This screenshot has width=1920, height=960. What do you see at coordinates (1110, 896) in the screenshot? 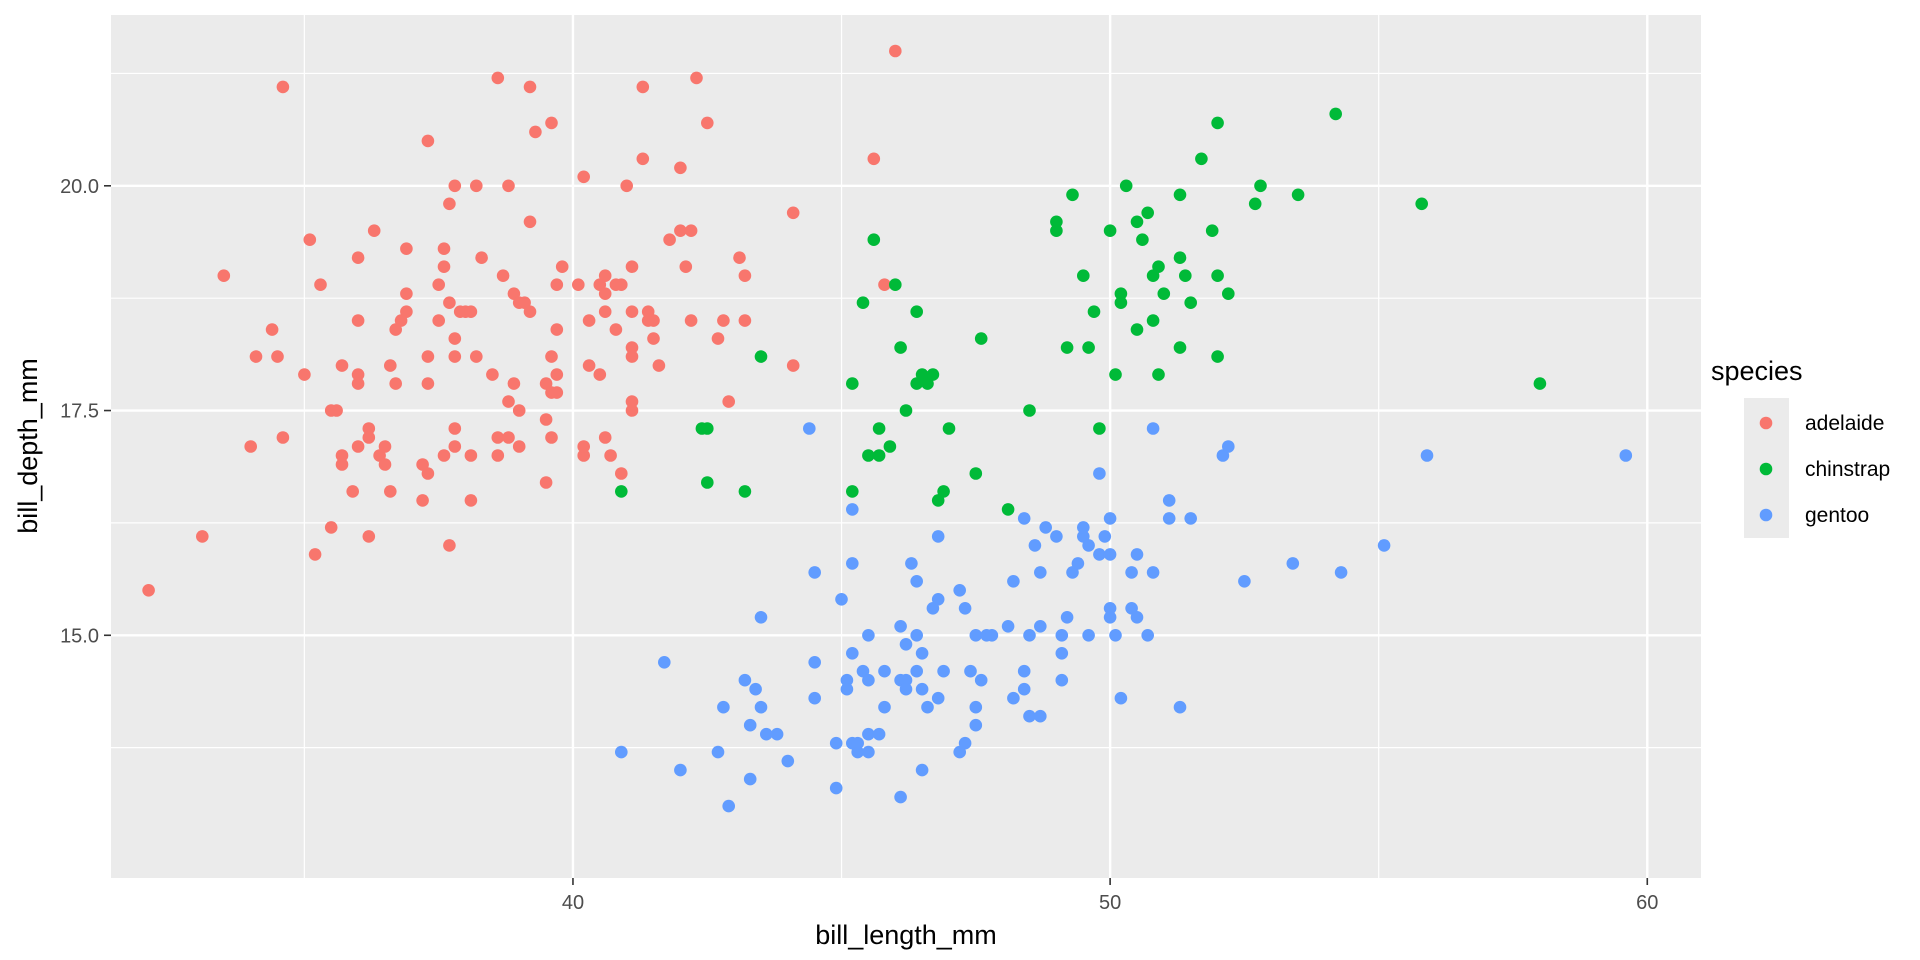
I see `x-axis-ticks: 40 50 60` at bounding box center [1110, 896].